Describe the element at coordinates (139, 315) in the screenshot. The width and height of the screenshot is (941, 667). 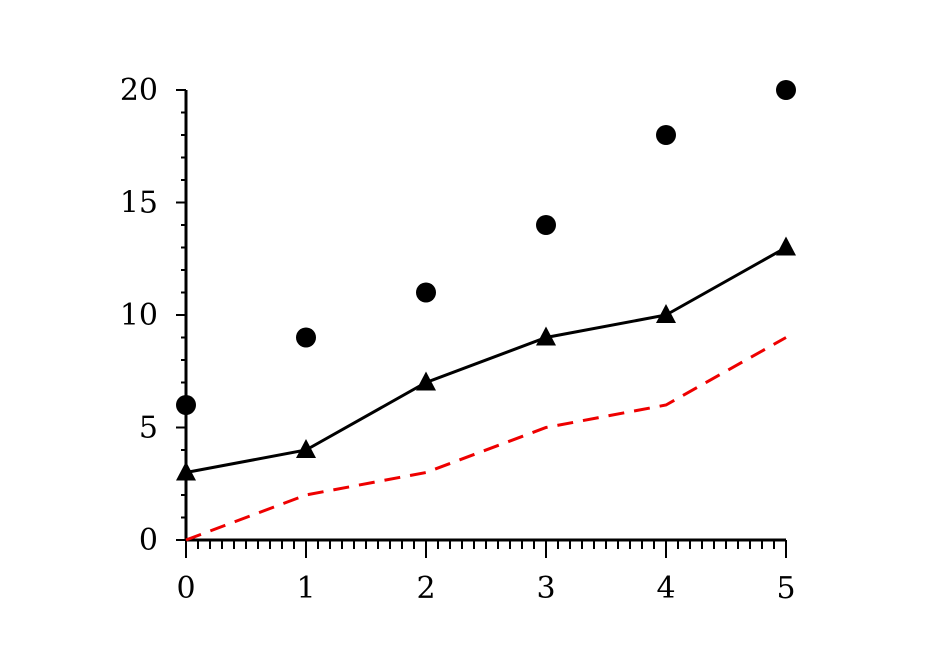
I see `y-tick-label: 10` at that location.